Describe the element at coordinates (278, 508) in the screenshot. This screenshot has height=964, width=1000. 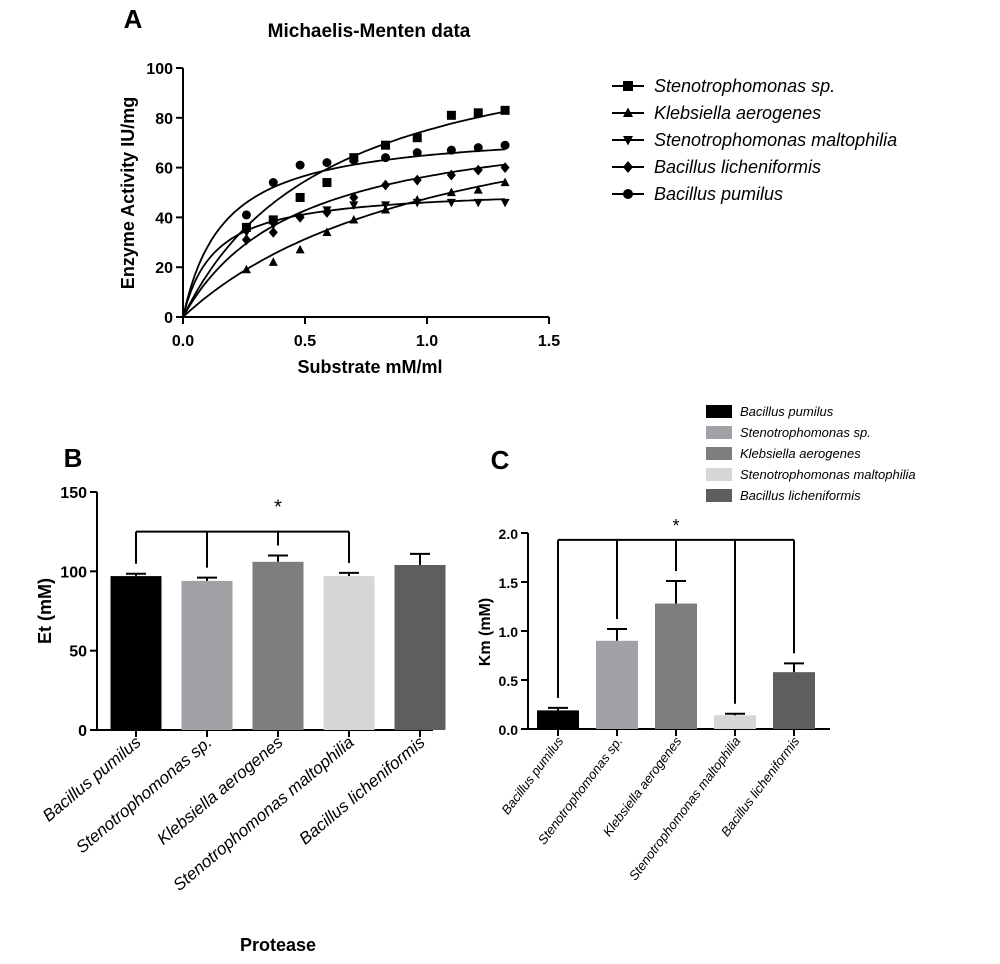
I see `chart-b-significance-star: *` at that location.